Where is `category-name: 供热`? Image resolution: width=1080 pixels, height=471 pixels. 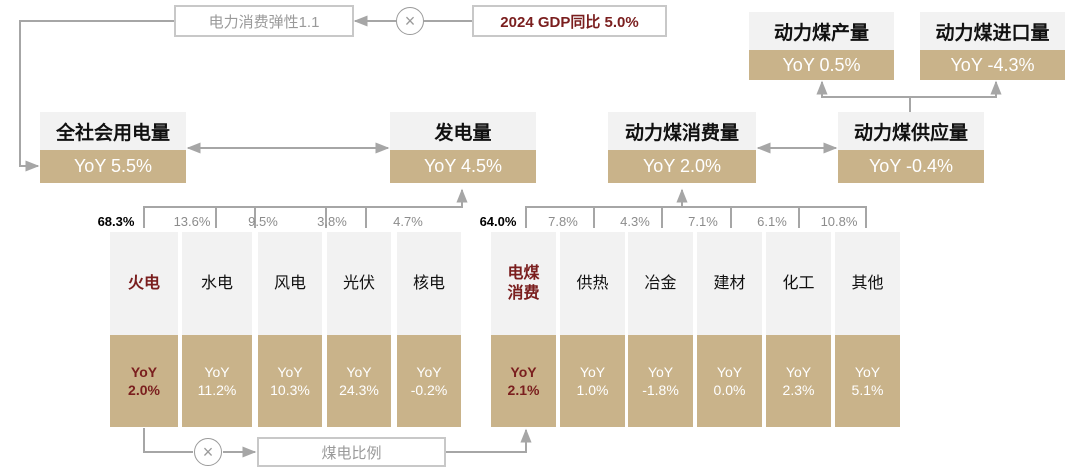 category-name: 供热 is located at coordinates (592, 283).